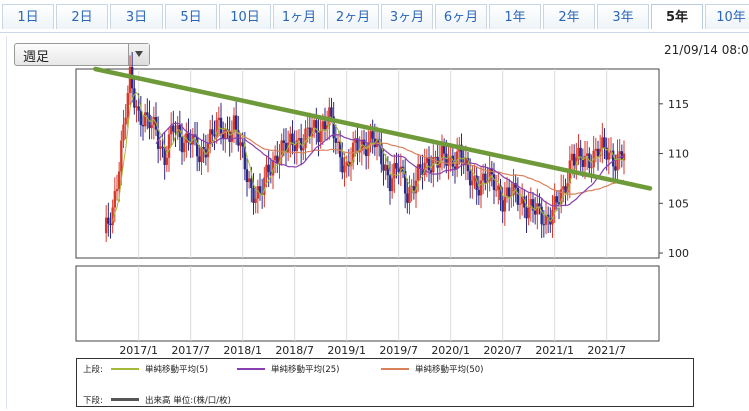 This screenshot has width=749, height=411. I want to click on legend-volume-label: 出来高 単位:(株/口/枚), so click(188, 401).